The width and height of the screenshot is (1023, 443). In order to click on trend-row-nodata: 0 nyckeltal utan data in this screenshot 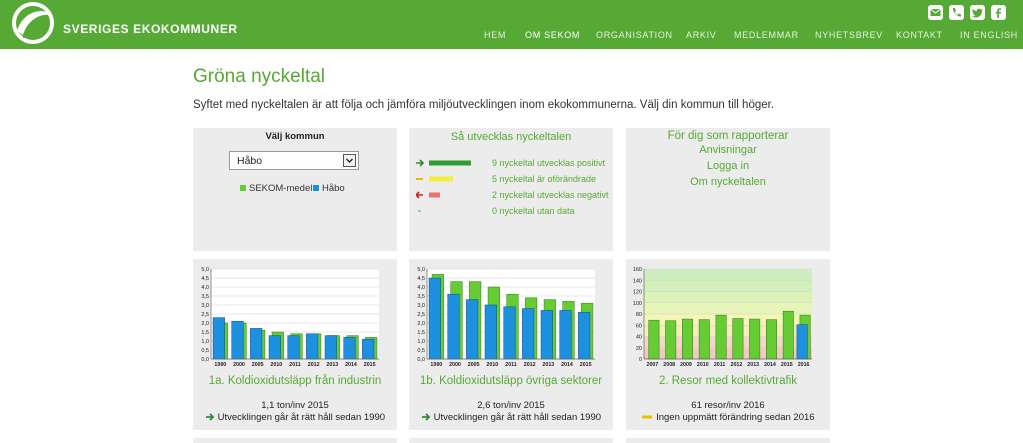, I will do `click(533, 211)`.